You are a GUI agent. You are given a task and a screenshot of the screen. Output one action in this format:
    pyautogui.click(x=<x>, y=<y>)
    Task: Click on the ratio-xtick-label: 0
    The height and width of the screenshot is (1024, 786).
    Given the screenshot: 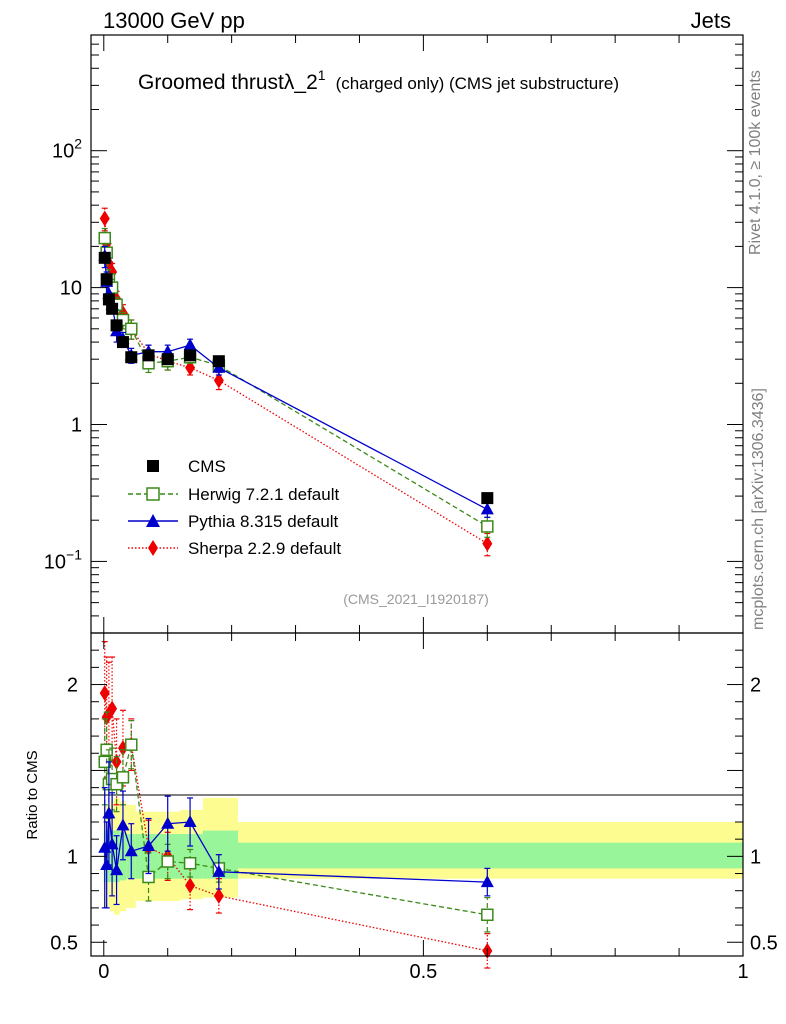 What is the action you would take?
    pyautogui.click(x=103, y=972)
    